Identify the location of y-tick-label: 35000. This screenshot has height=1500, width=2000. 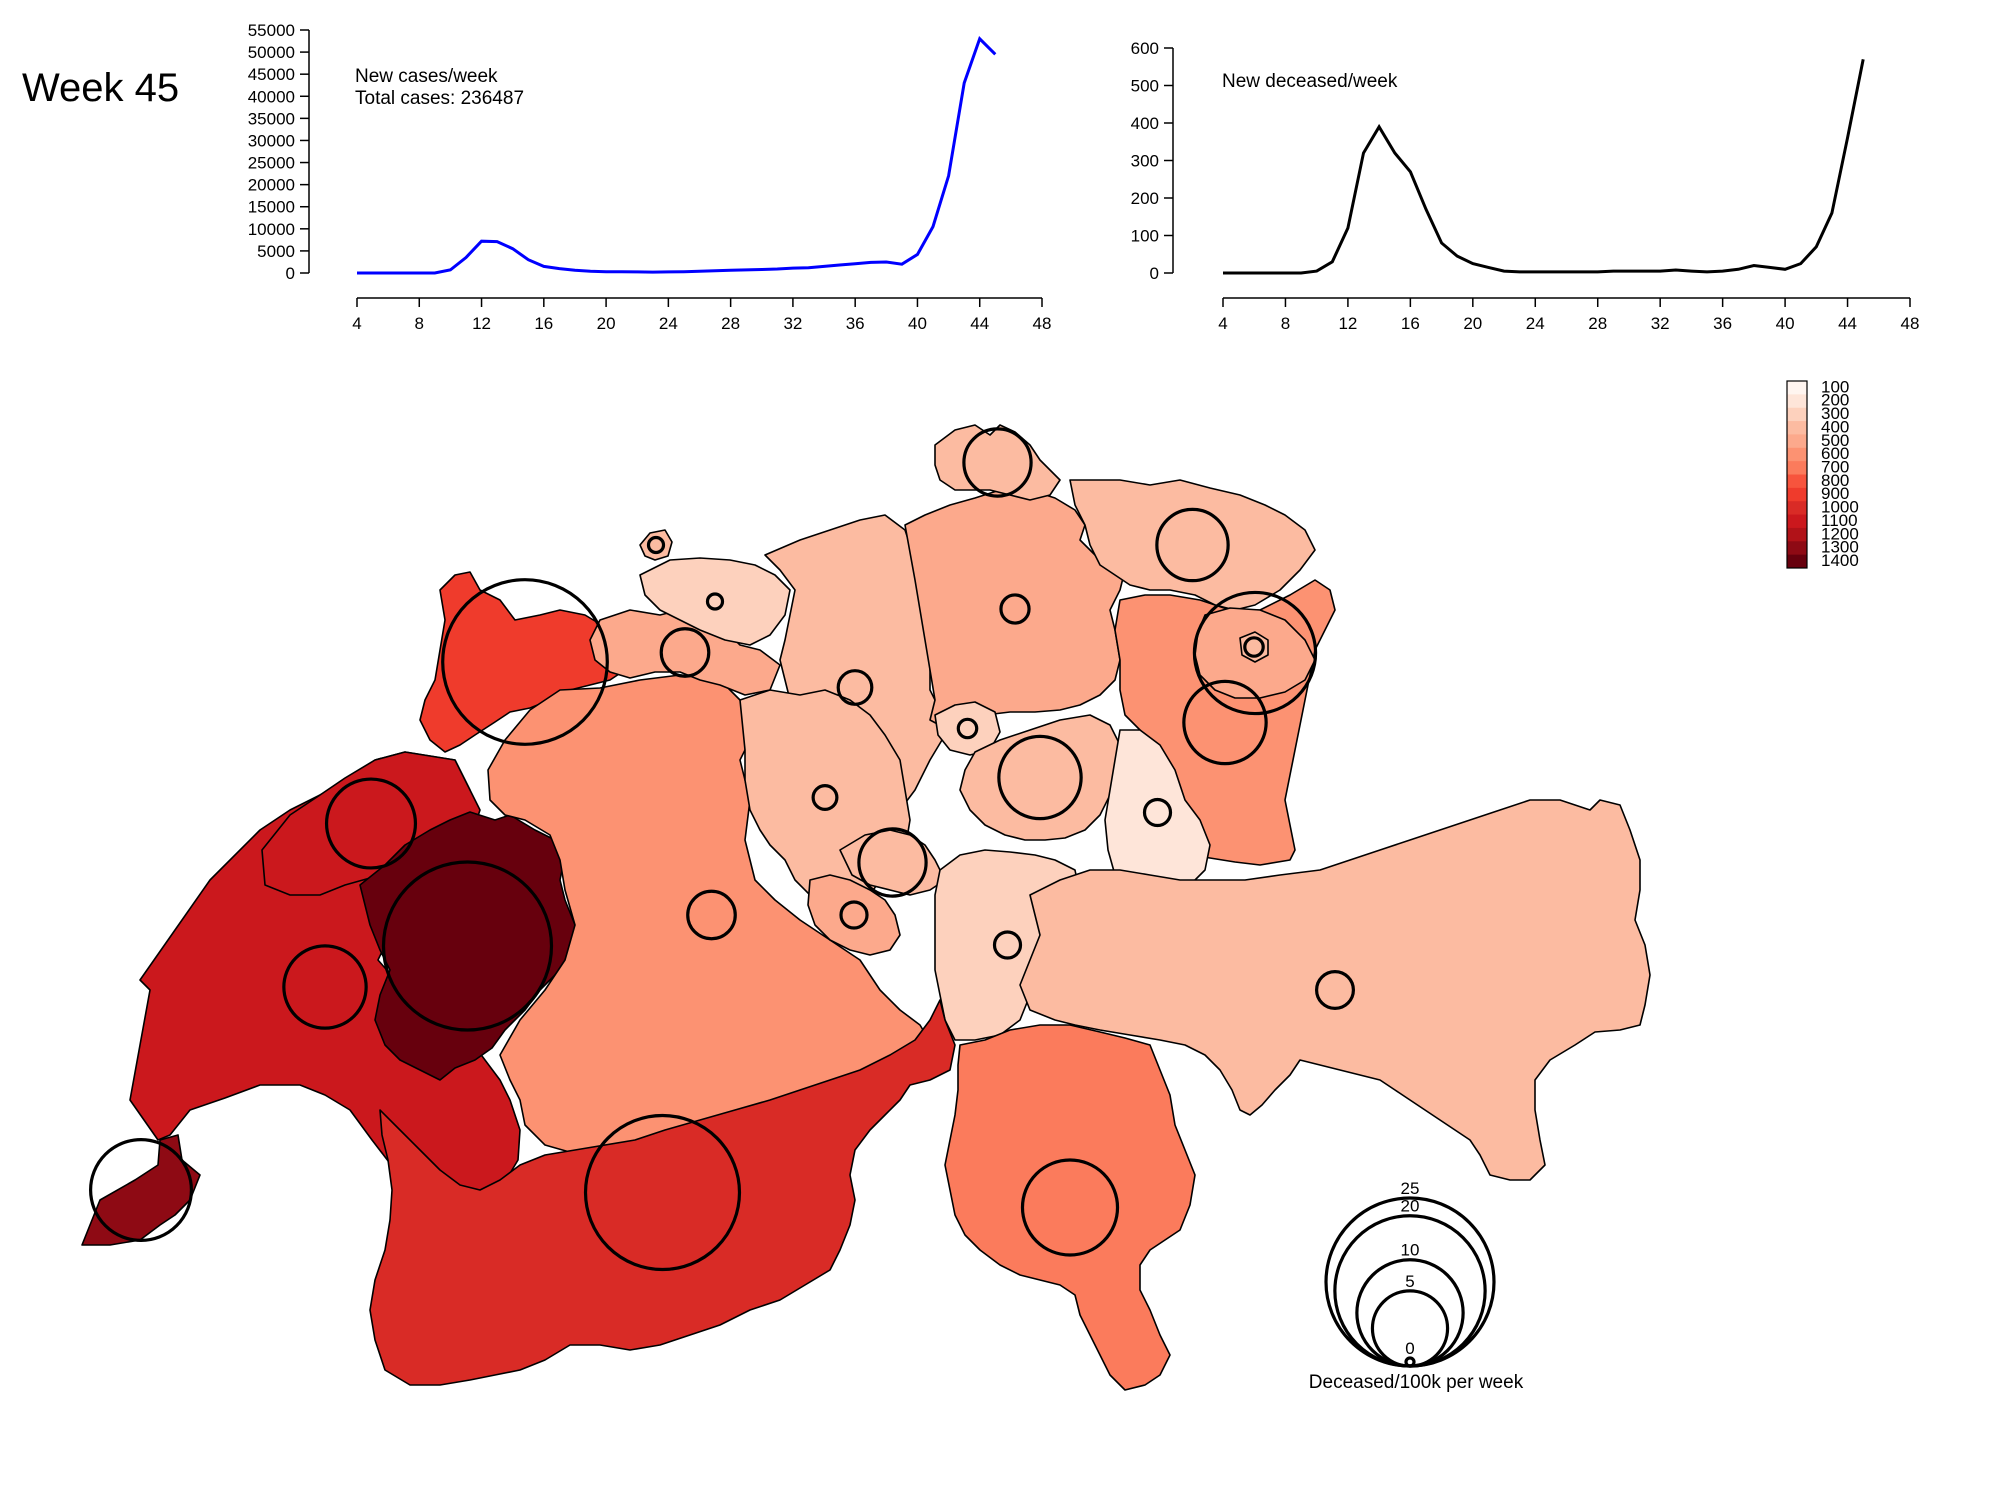
(271, 118).